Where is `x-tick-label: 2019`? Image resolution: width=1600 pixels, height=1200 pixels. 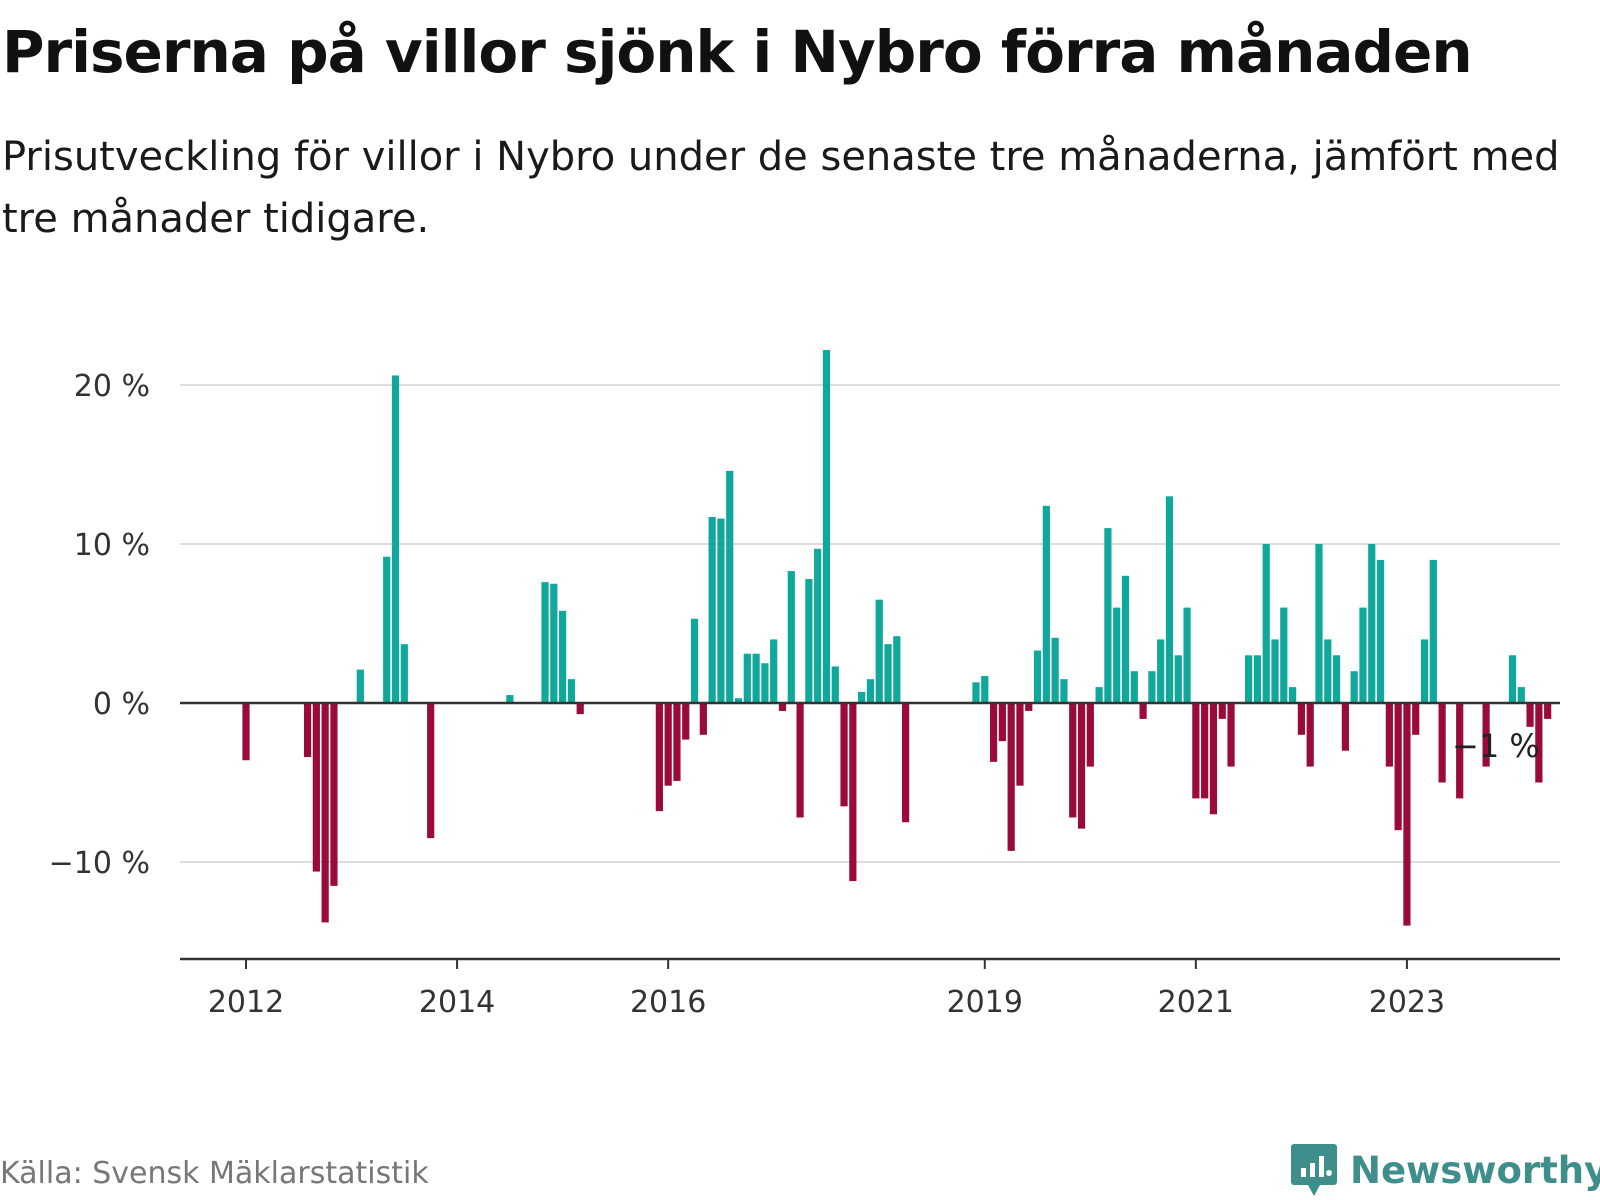 x-tick-label: 2019 is located at coordinates (985, 1002).